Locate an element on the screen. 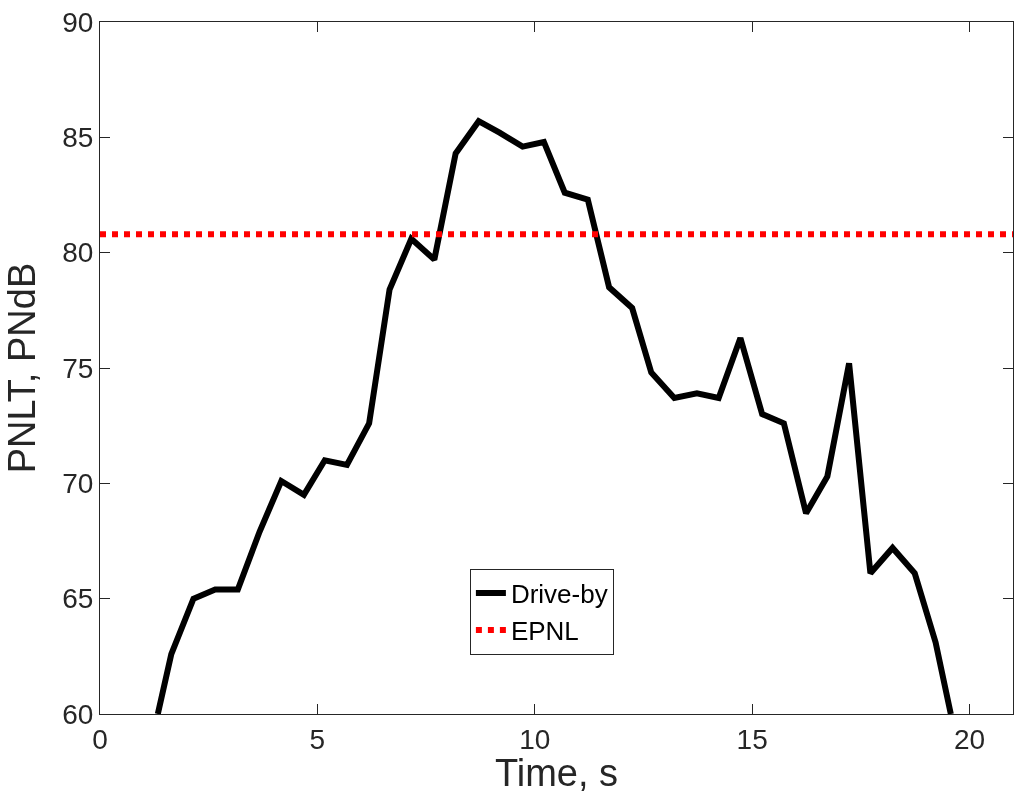 The image size is (1017, 794). x-tick-label: 5 is located at coordinates (317, 739).